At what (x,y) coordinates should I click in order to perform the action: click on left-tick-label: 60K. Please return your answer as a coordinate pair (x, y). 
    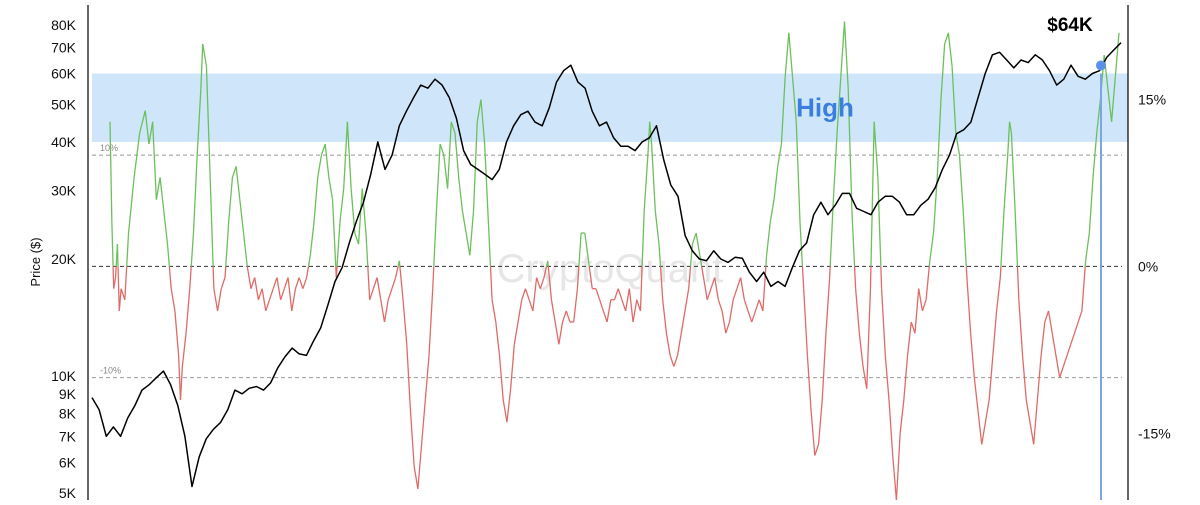
    Looking at the image, I should click on (64, 73).